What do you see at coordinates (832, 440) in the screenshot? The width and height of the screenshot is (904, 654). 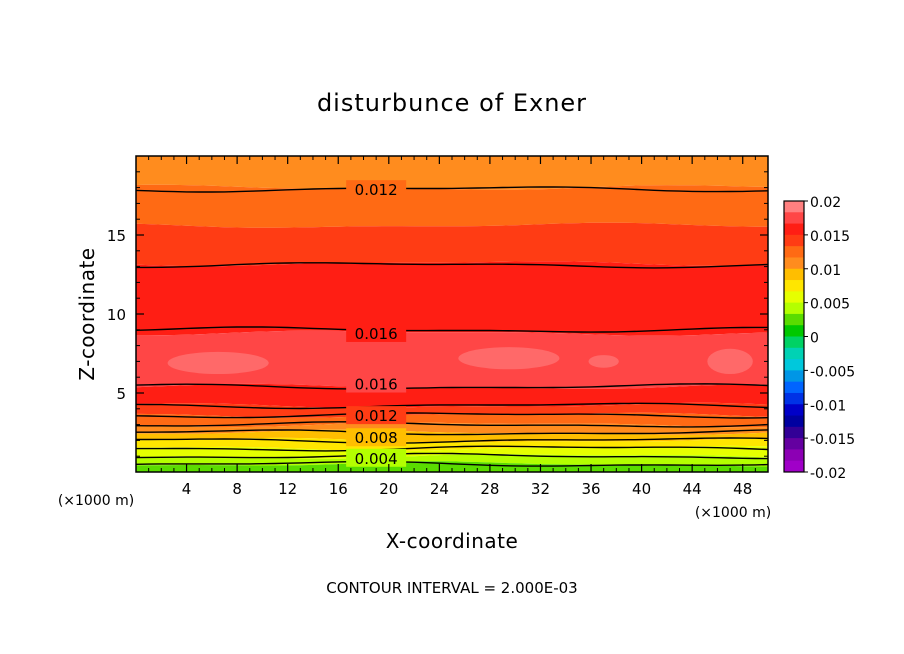 I see `colorbar-tick-label: -0.015` at bounding box center [832, 440].